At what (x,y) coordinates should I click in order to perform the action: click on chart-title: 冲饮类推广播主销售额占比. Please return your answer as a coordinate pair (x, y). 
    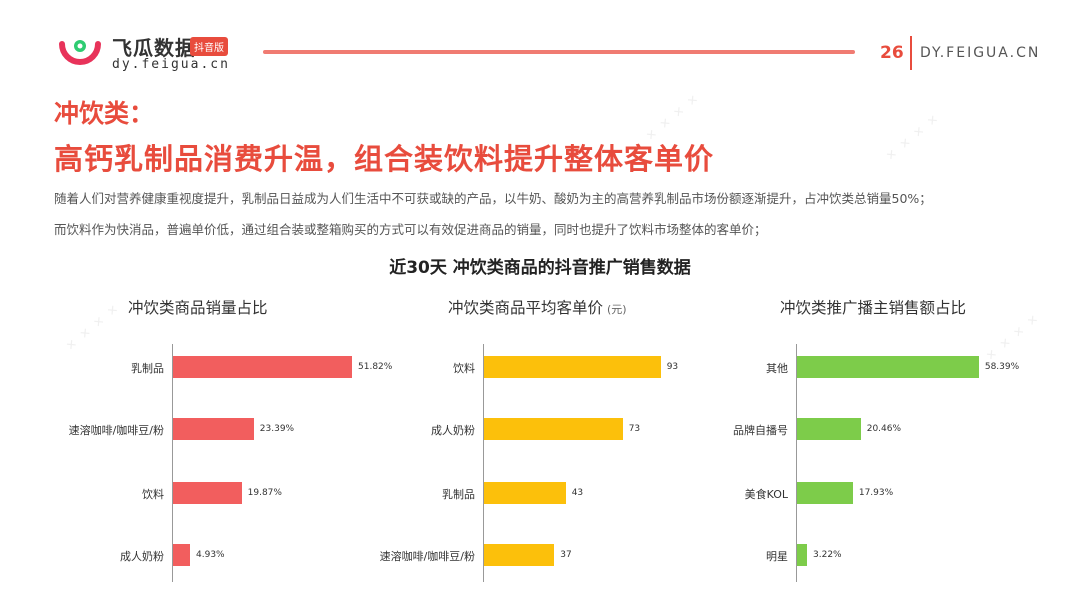
    Looking at the image, I should click on (873, 308).